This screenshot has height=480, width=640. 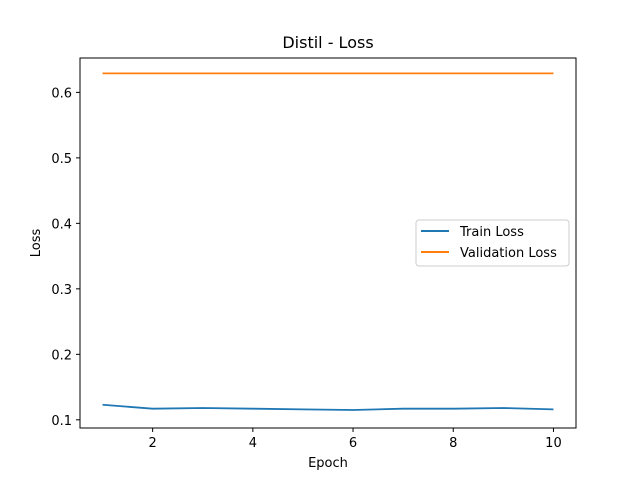 What do you see at coordinates (508, 253) in the screenshot?
I see `legend-label-validation-loss: Validation Loss` at bounding box center [508, 253].